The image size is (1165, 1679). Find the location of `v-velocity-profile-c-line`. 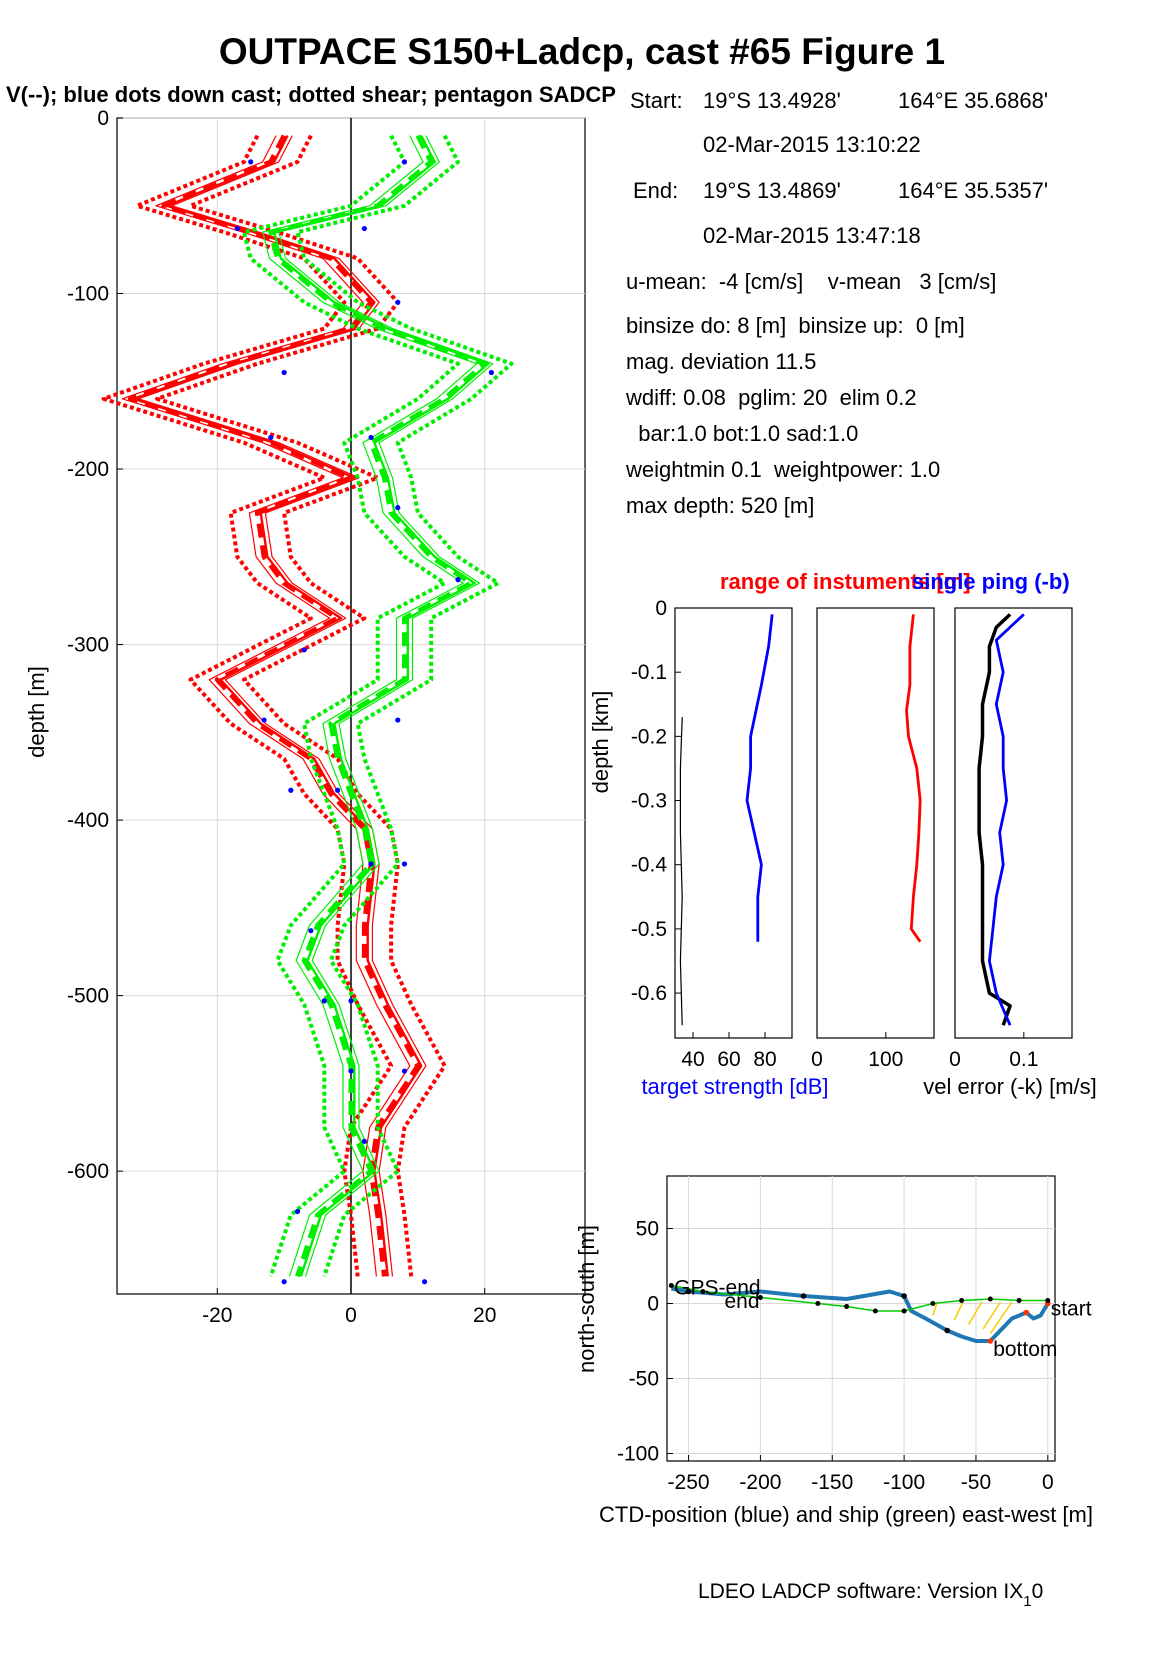

v-velocity-profile-c-line is located at coordinates (381, 706).